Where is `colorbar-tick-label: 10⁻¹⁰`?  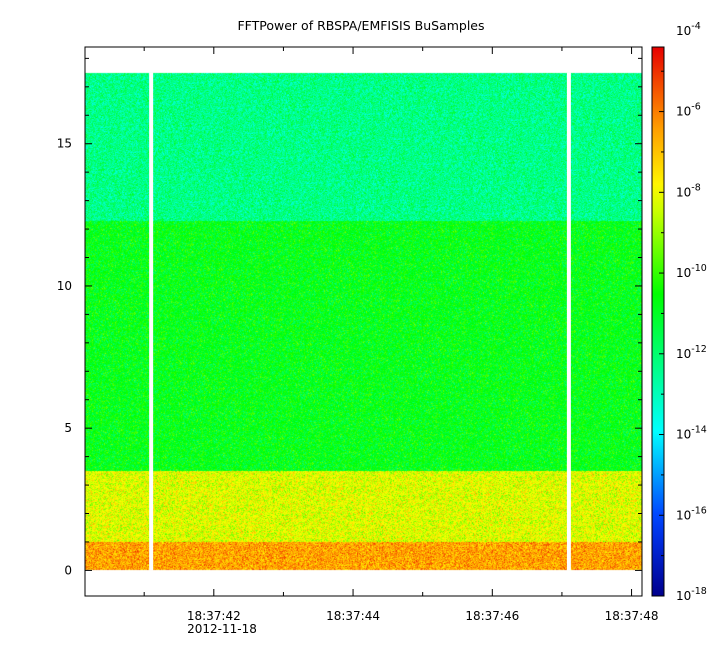
colorbar-tick-label: 10⁻¹⁰ is located at coordinates (691, 271).